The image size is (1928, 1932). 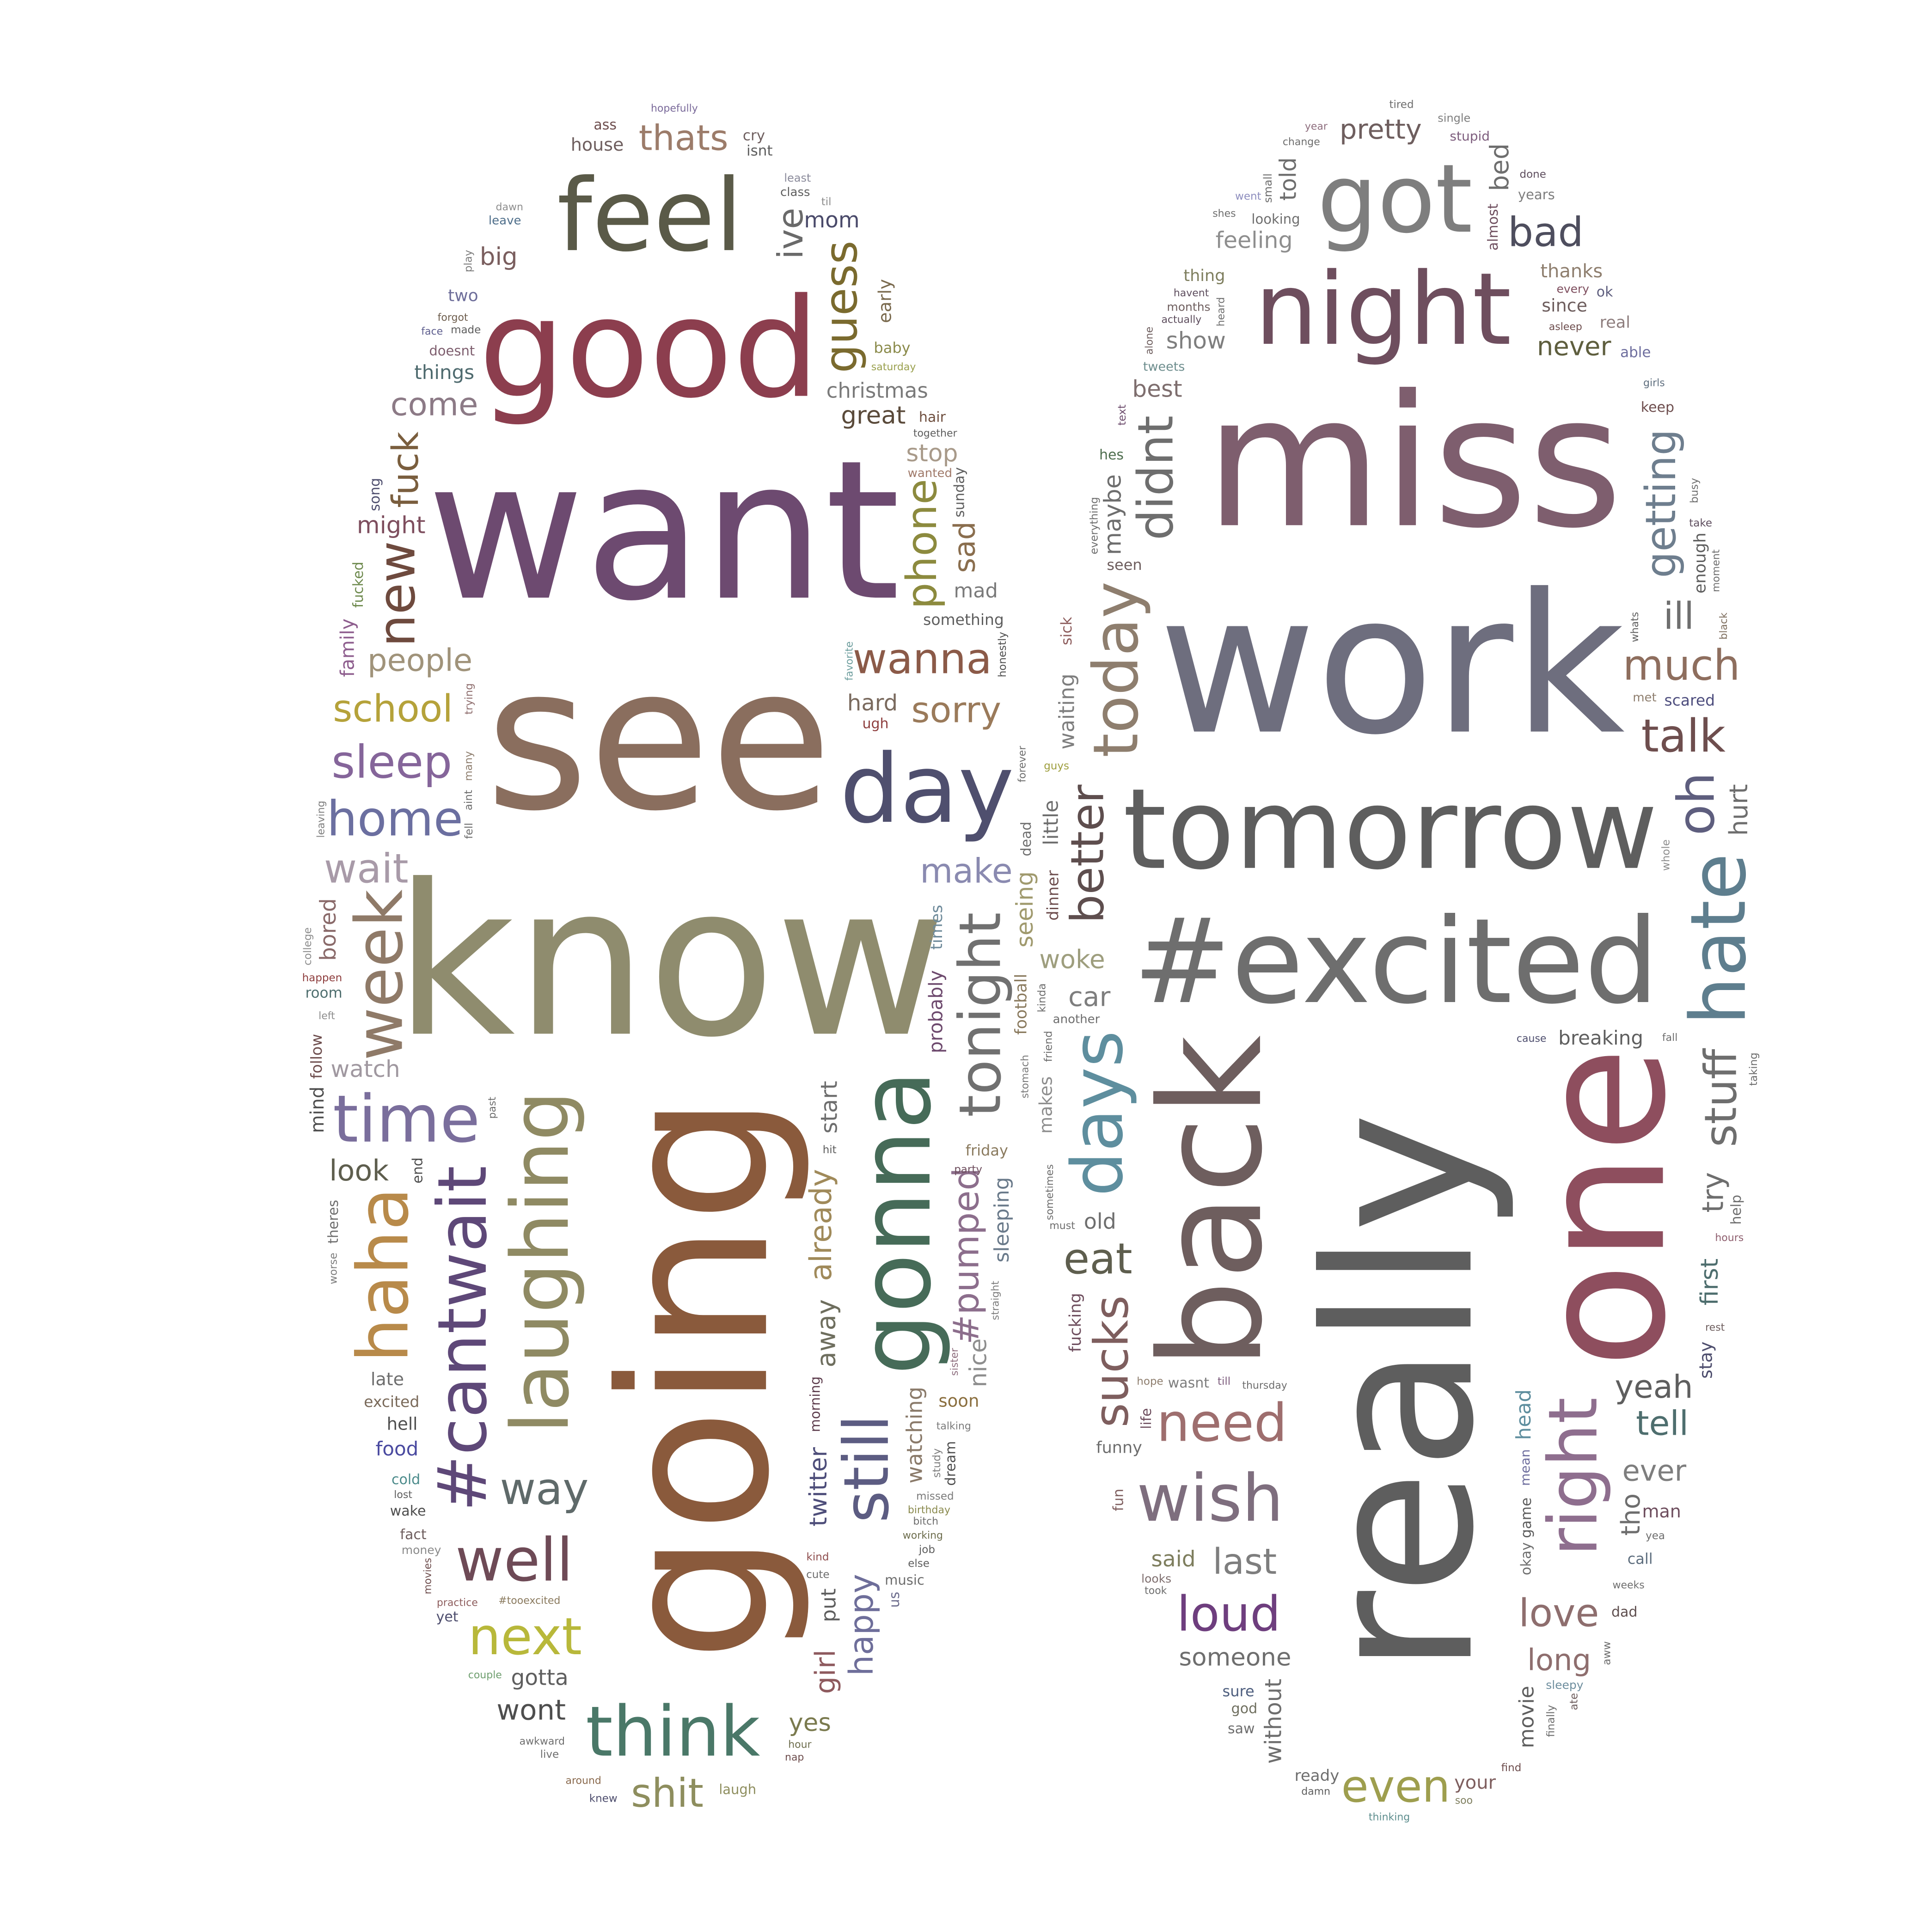 I want to click on right-word-take-113: take, so click(x=1700, y=523).